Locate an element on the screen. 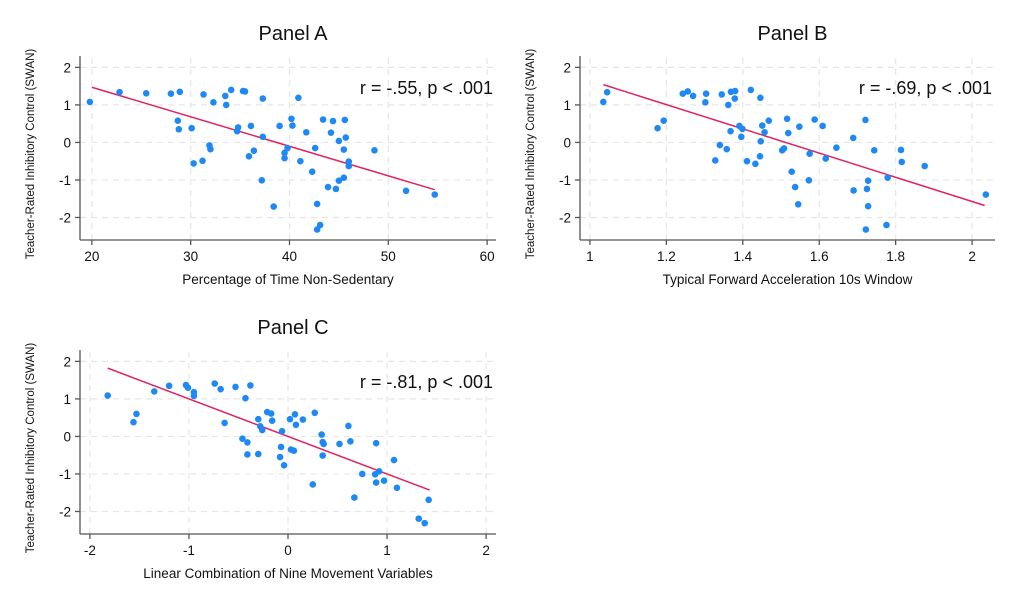  panel-a-y-tick-label: 1 is located at coordinates (67, 105).